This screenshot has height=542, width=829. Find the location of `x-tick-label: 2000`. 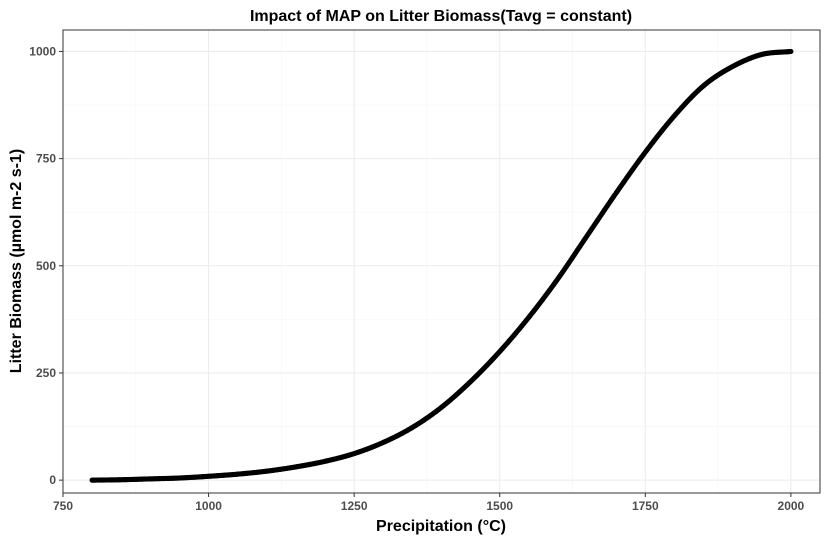

x-tick-label: 2000 is located at coordinates (791, 506).